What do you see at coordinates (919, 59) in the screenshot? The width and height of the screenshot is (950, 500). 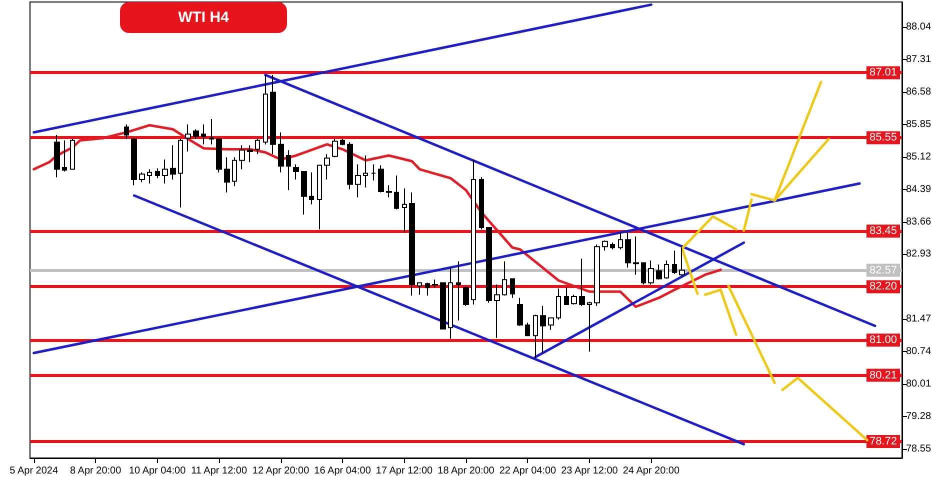 I see `y-tick-label: 87.31` at bounding box center [919, 59].